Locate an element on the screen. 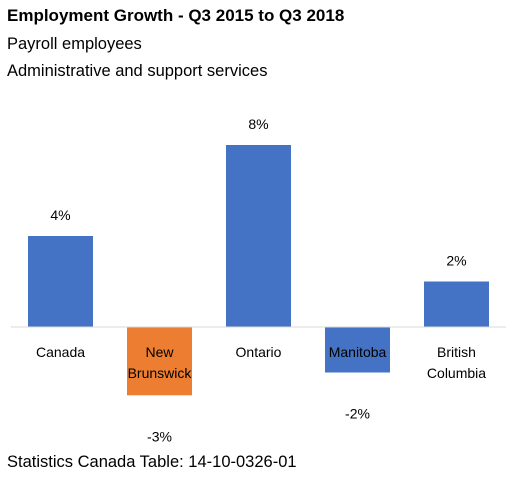  category-label-new-brunswick: New Brunswick is located at coordinates (160, 362).